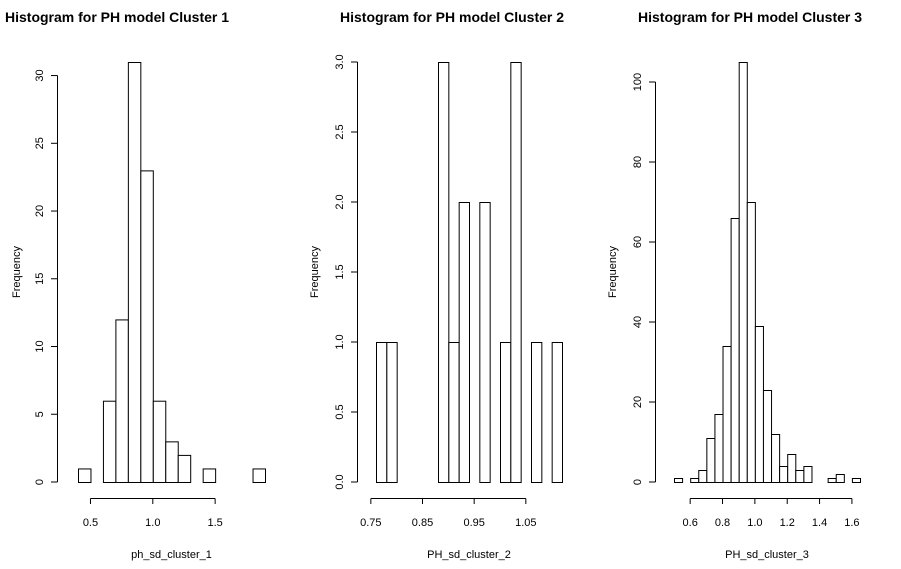 The height and width of the screenshot is (569, 901). Describe the element at coordinates (448, 513) in the screenshot. I see `x-axis: 0.75 0.85 0.95 1.05` at that location.